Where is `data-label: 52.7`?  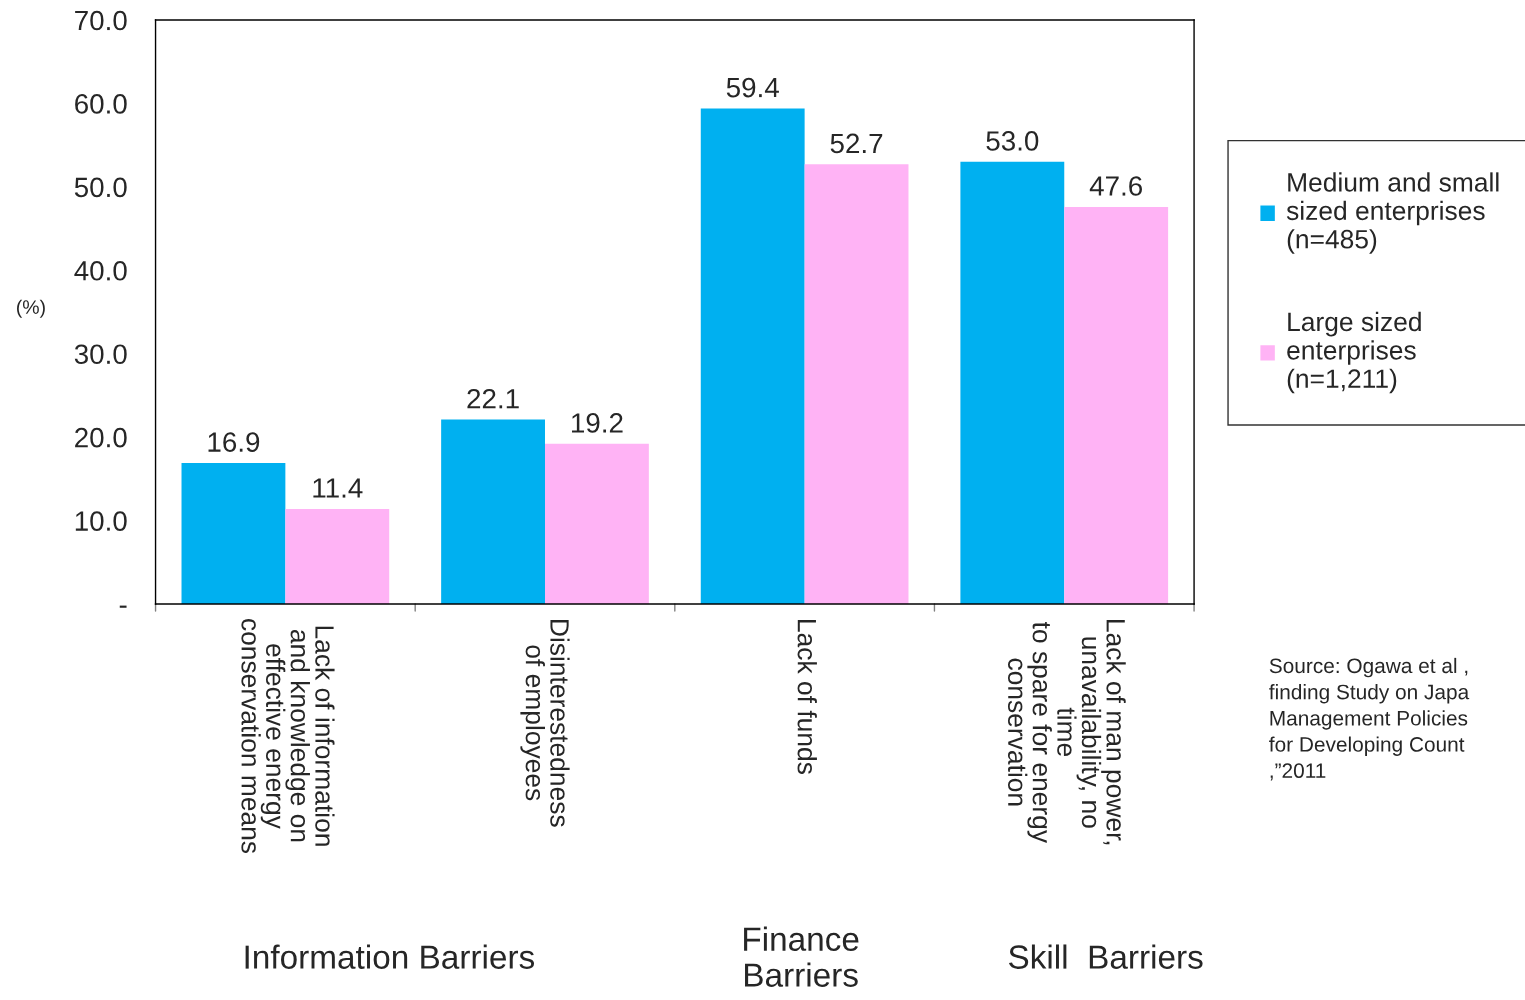
data-label: 52.7 is located at coordinates (856, 143).